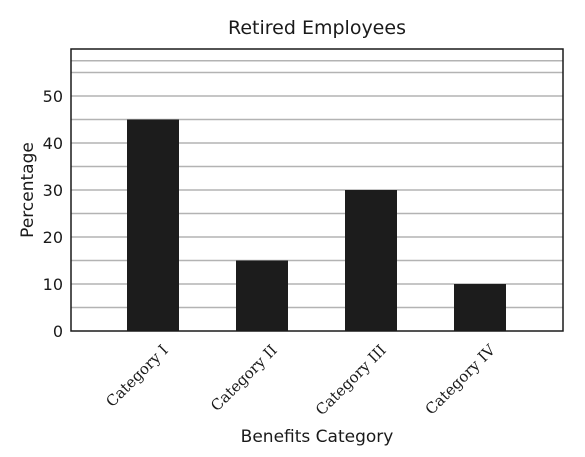 This screenshot has height=457, width=585. I want to click on y-axis-ticks: 0 10 20 30 40 50, so click(53, 214).